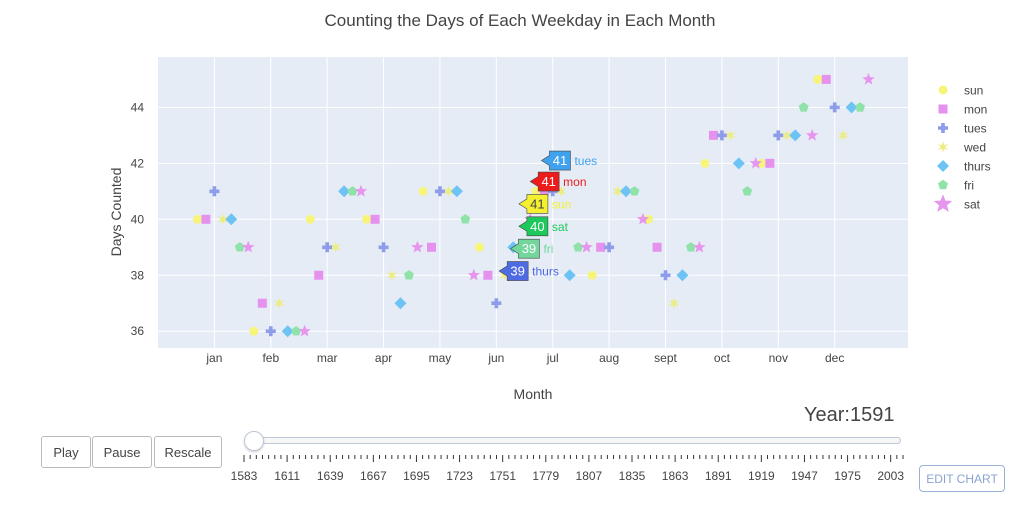  What do you see at coordinates (964, 167) in the screenshot?
I see `legend-item-thurs: thurs` at bounding box center [964, 167].